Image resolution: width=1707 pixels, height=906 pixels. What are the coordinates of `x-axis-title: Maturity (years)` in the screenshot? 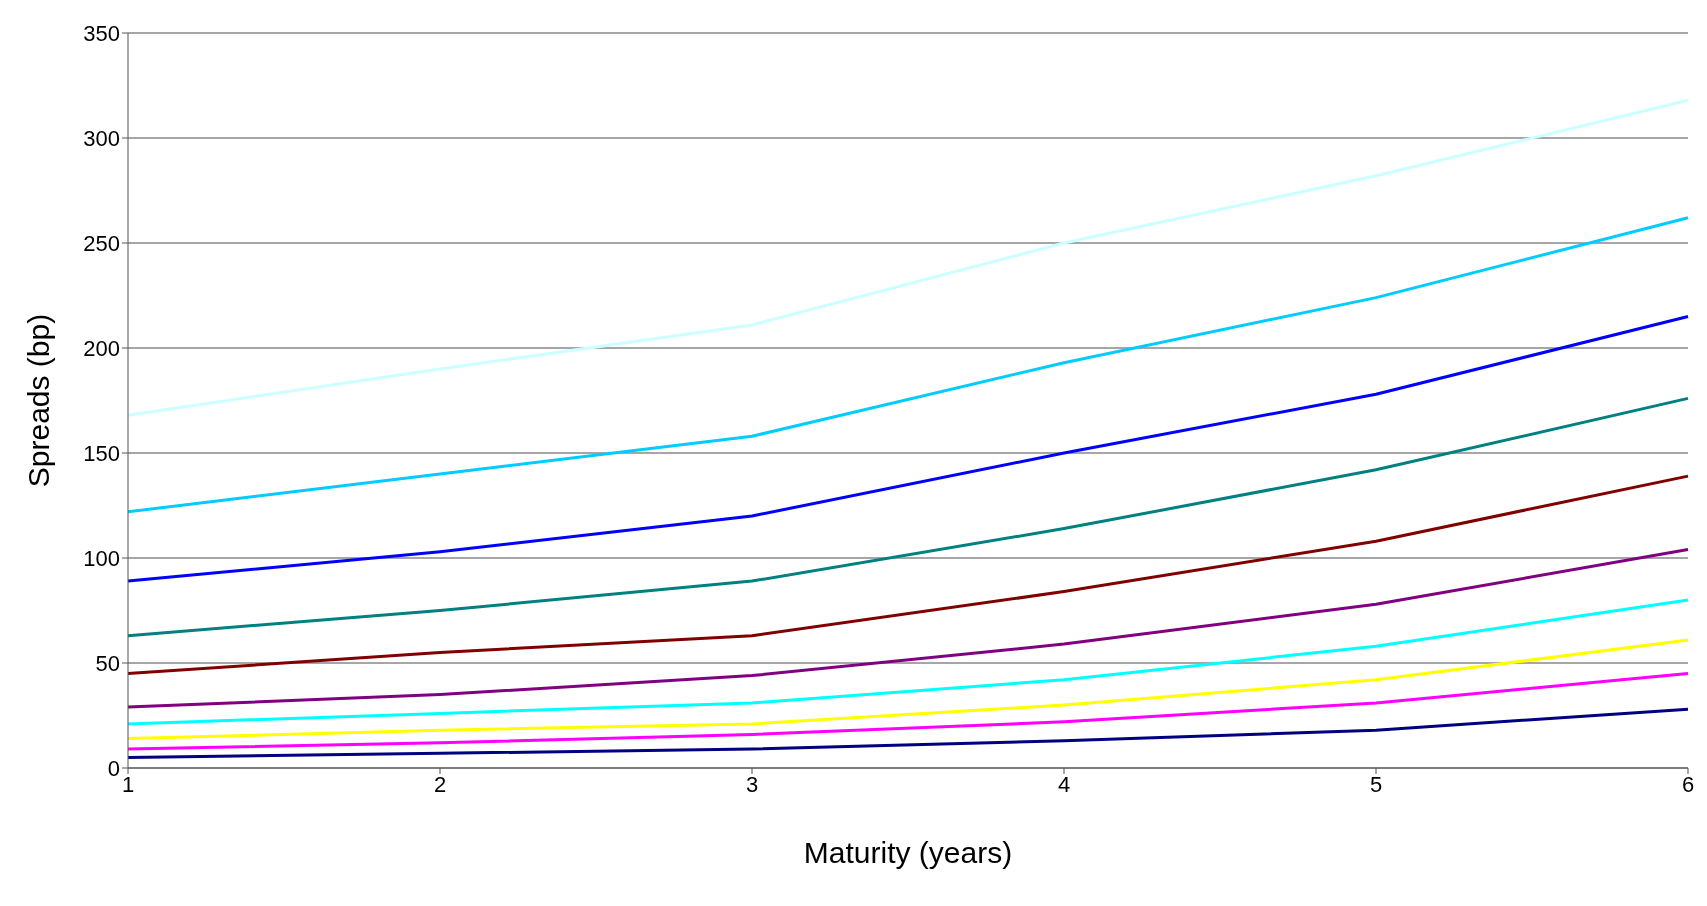 It's located at (908, 852).